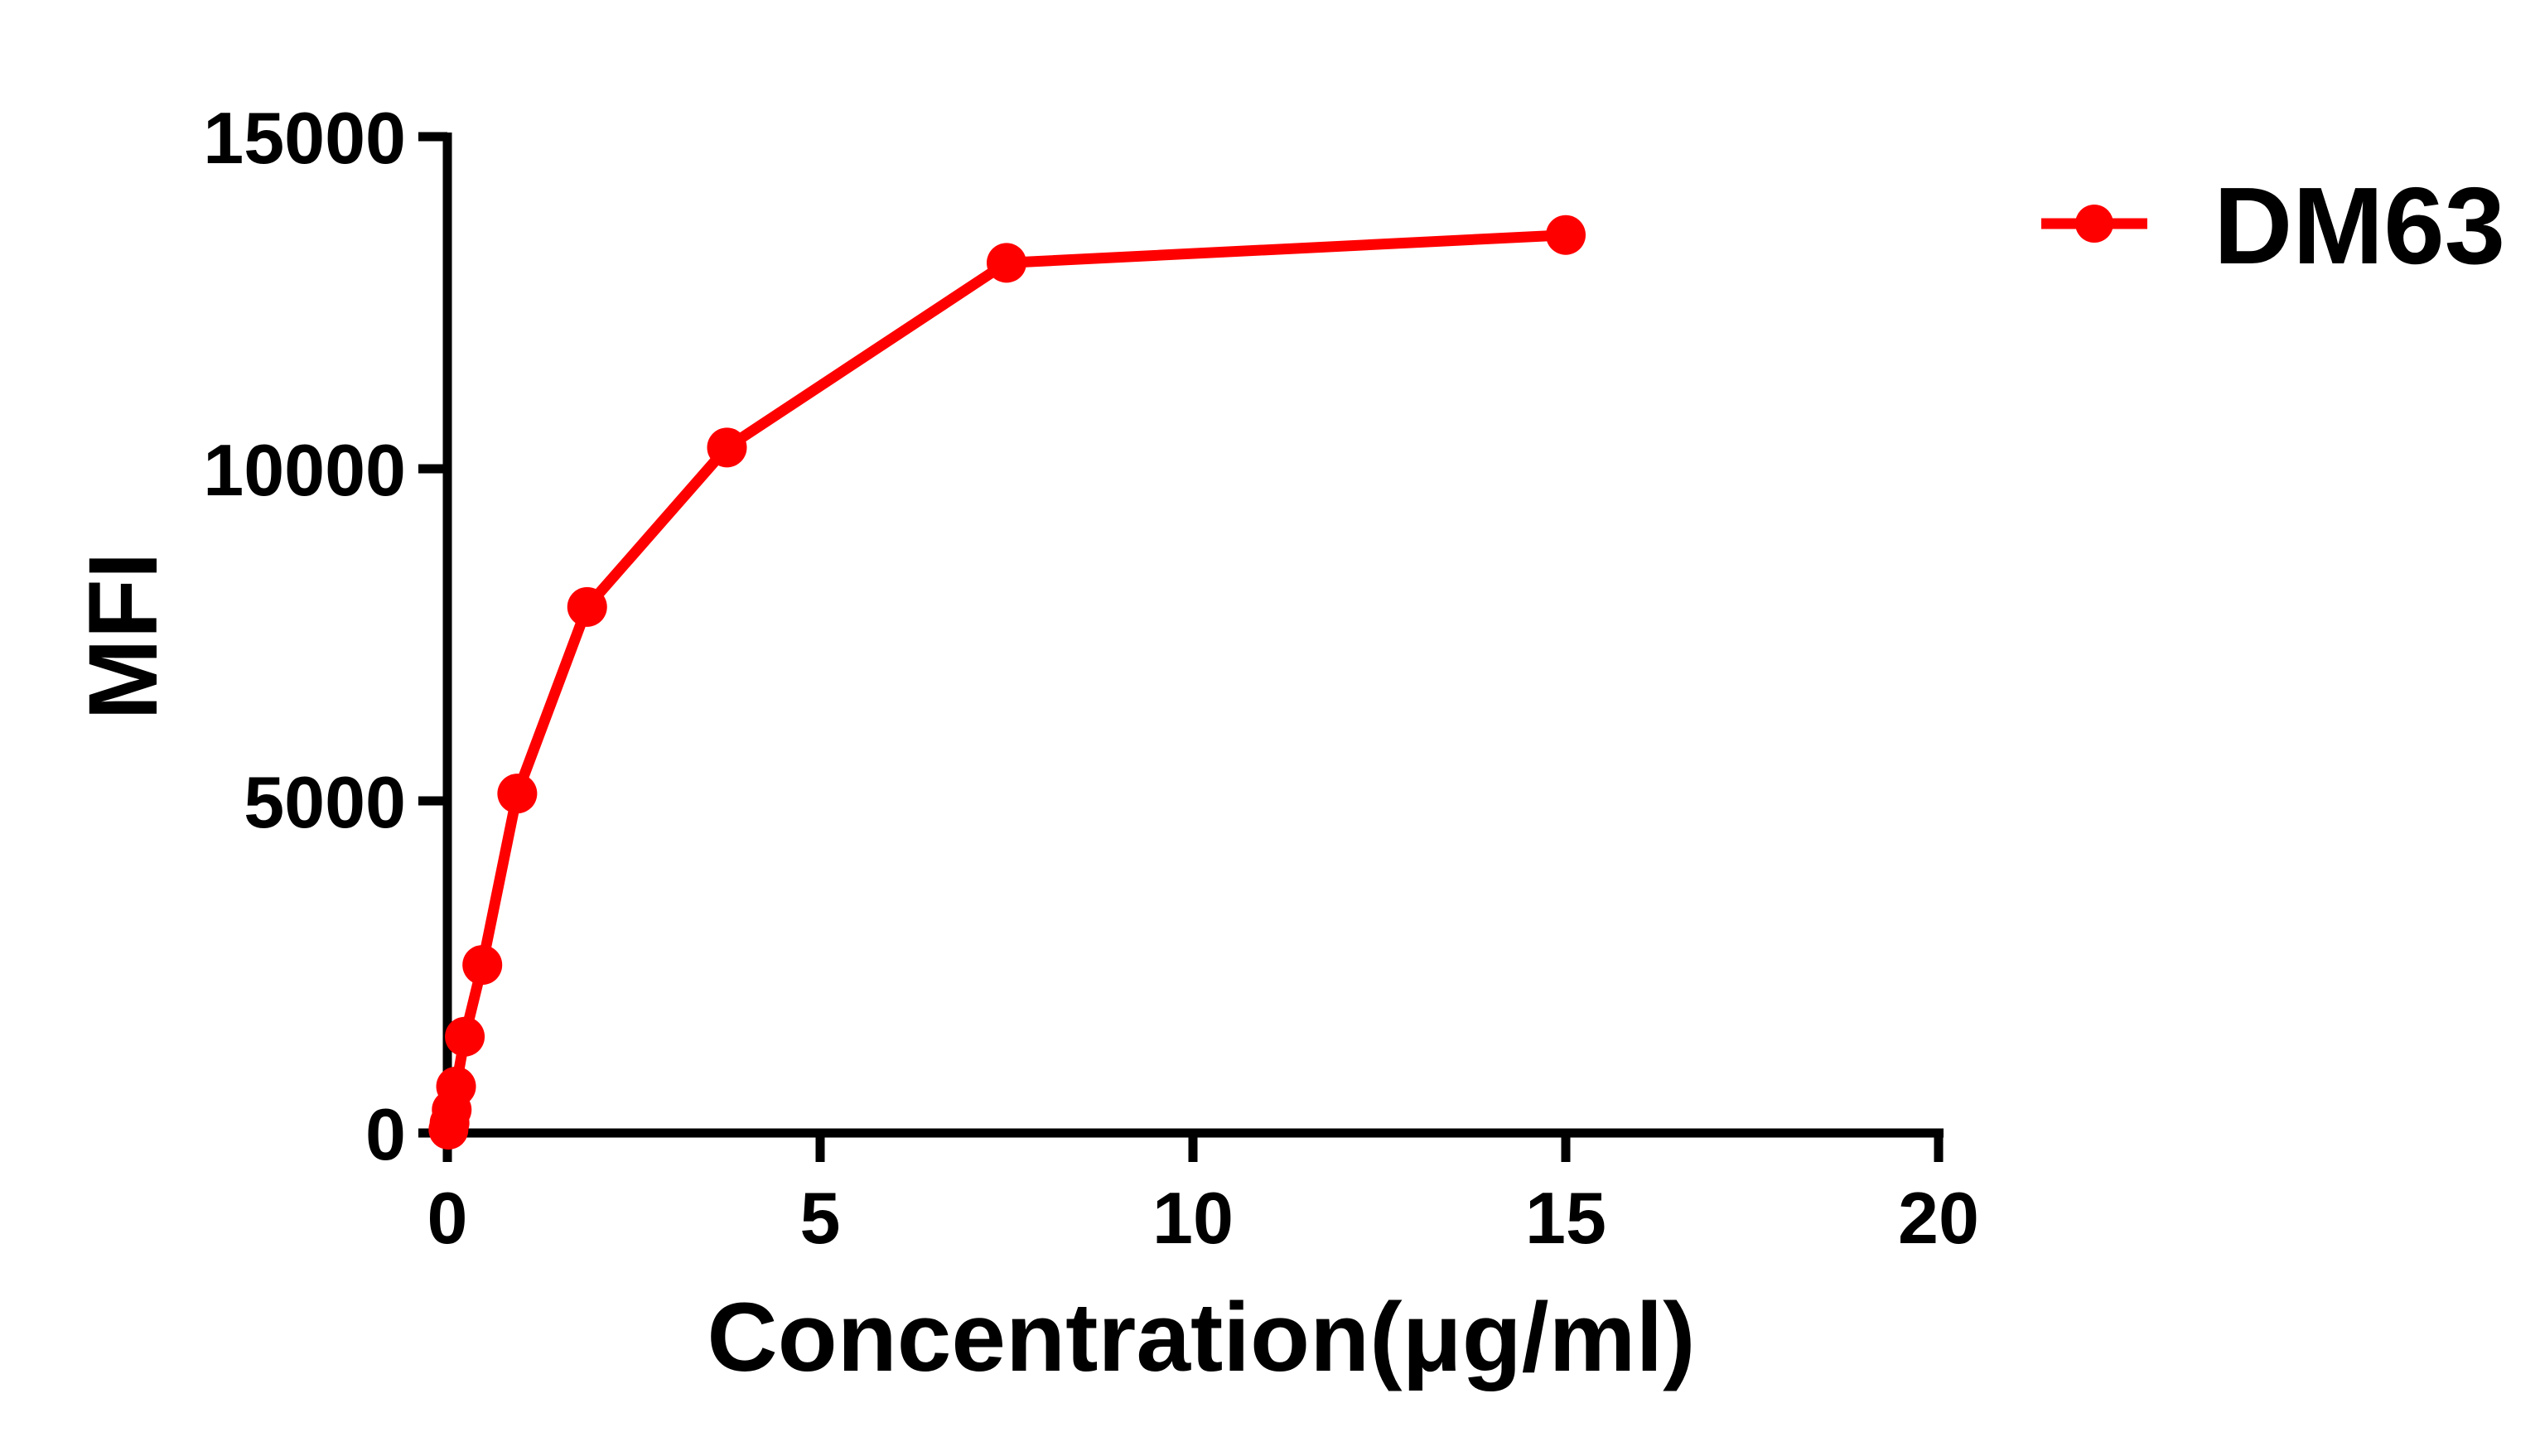 Image resolution: width=2540 pixels, height=1456 pixels. I want to click on x-axis-title: Concentration(μg/ml), so click(1201, 1337).